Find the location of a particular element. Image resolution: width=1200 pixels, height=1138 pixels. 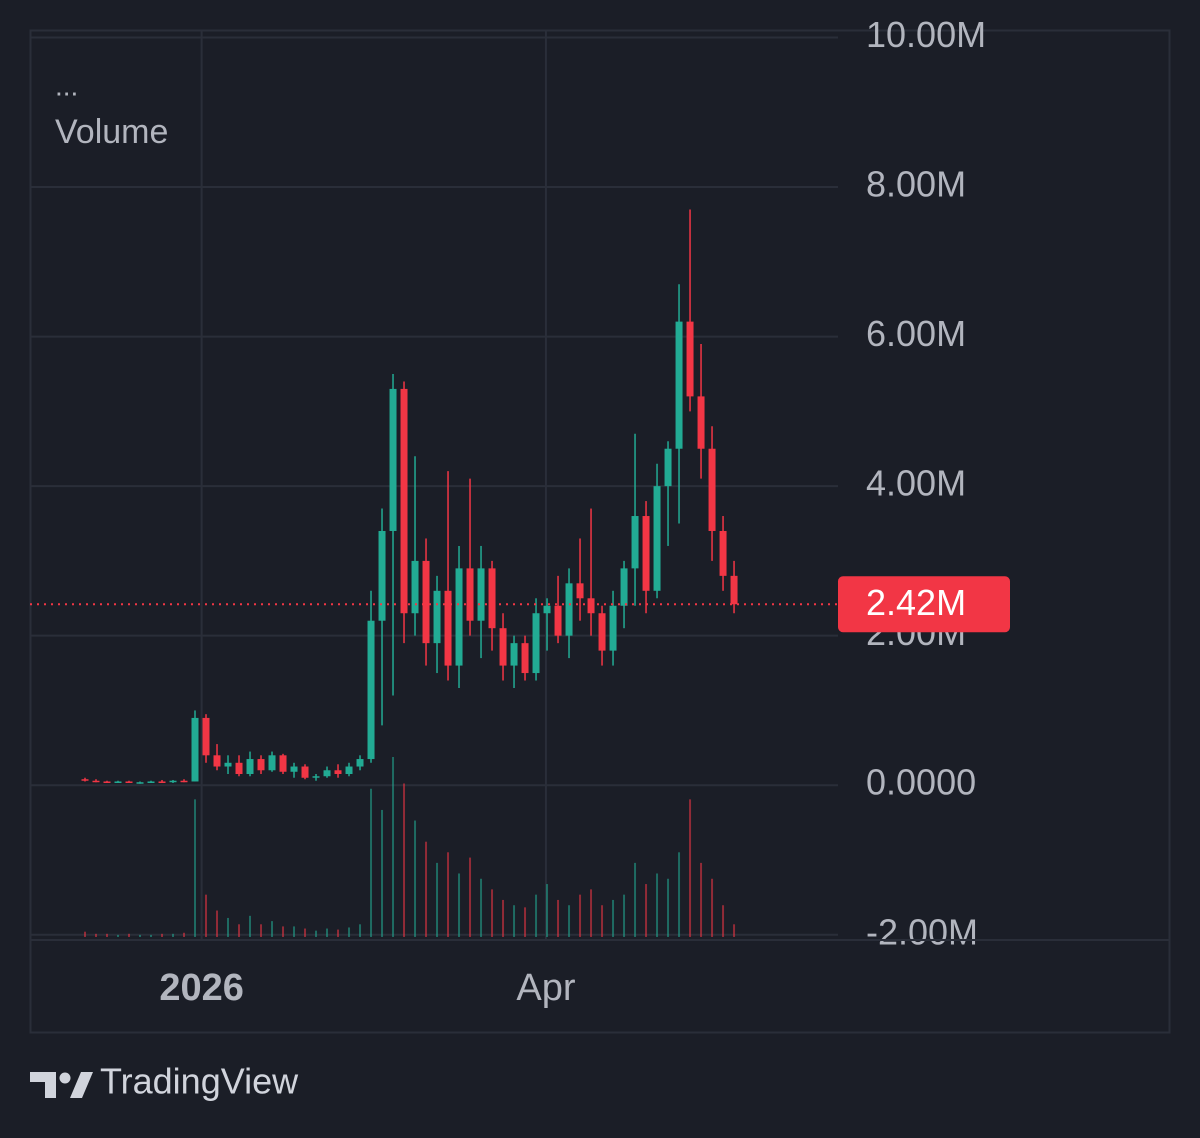

brand-name: TradingView is located at coordinates (199, 1081).